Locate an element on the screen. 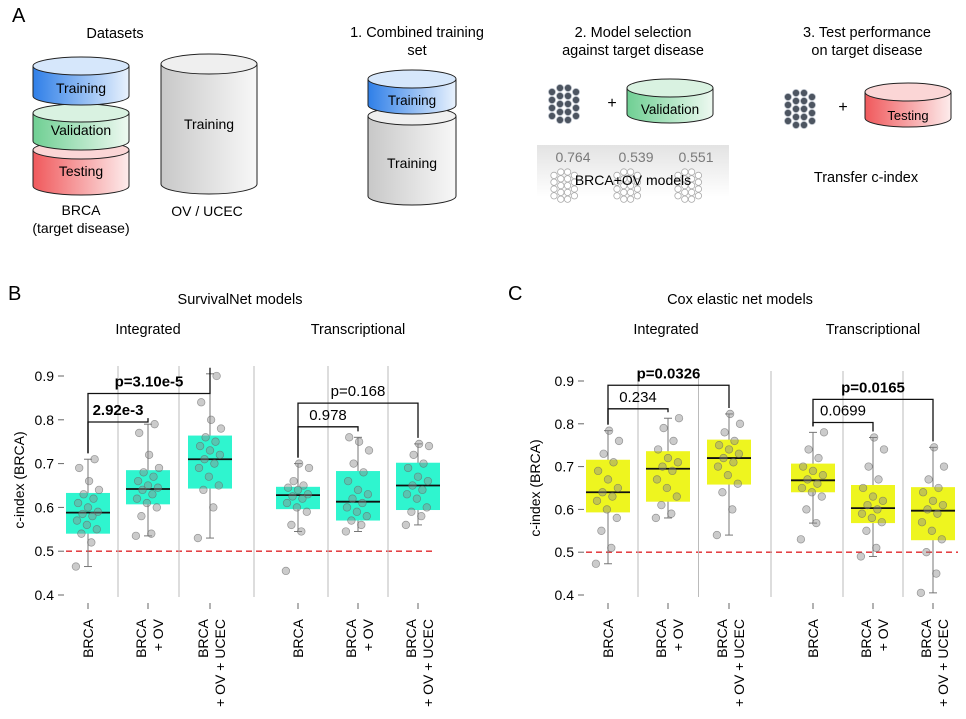  comparison-bracket is located at coordinates (358, 430).